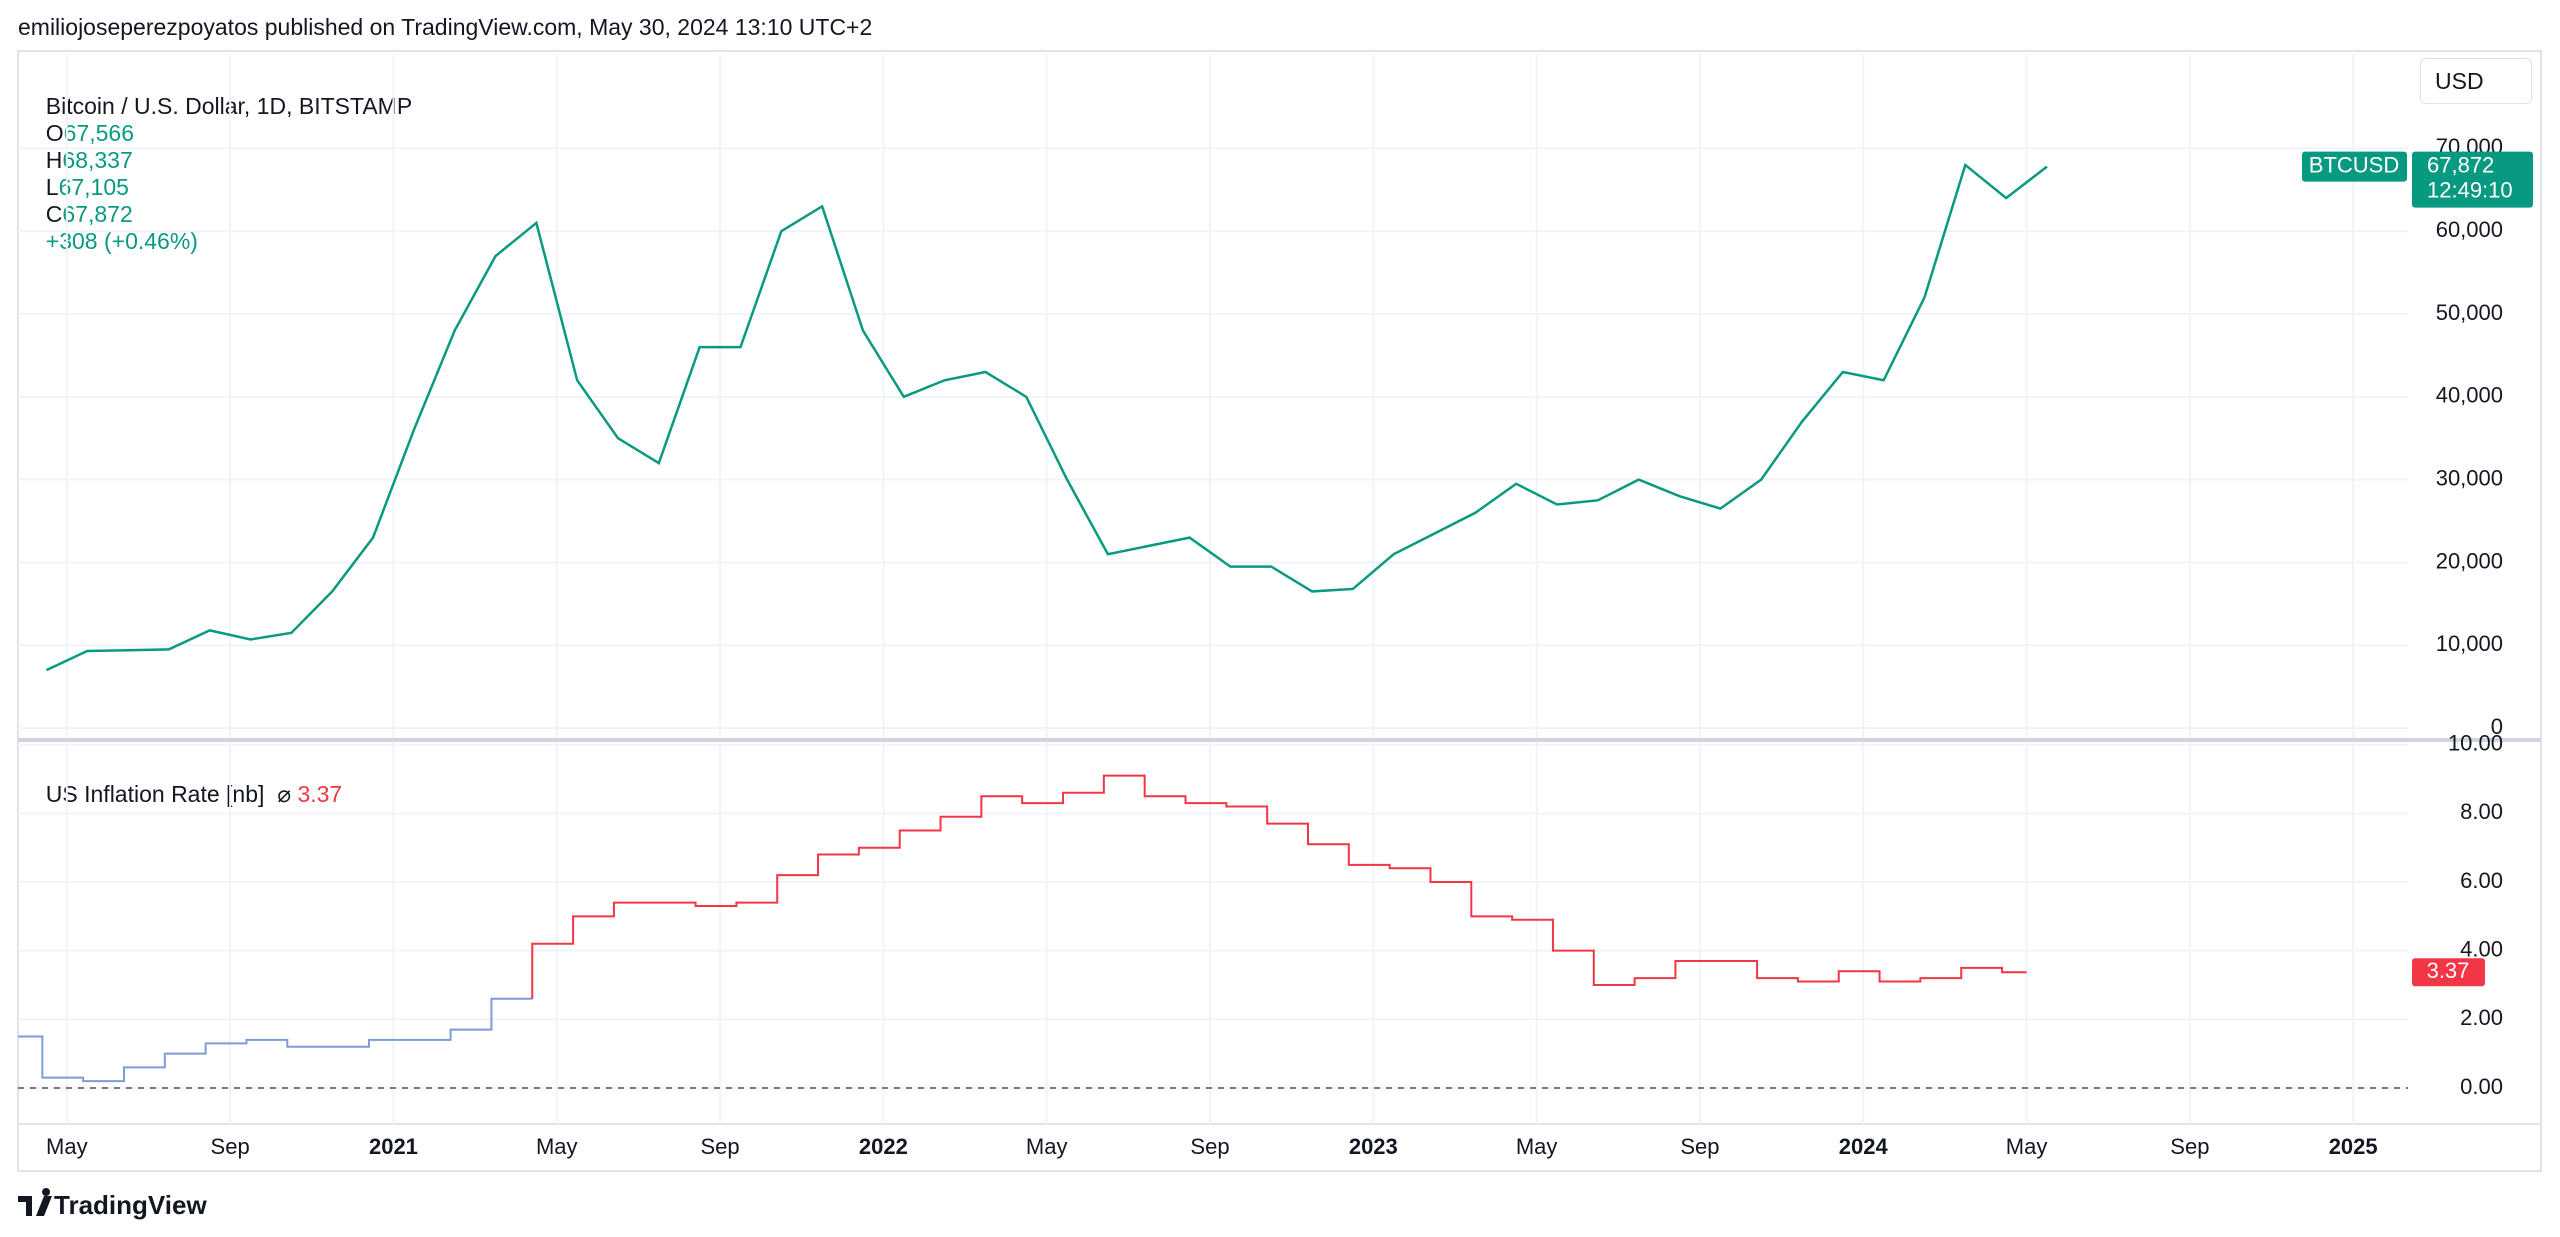 This screenshot has height=1237, width=2560. I want to click on y-tick-label: 0, so click(2497, 726).